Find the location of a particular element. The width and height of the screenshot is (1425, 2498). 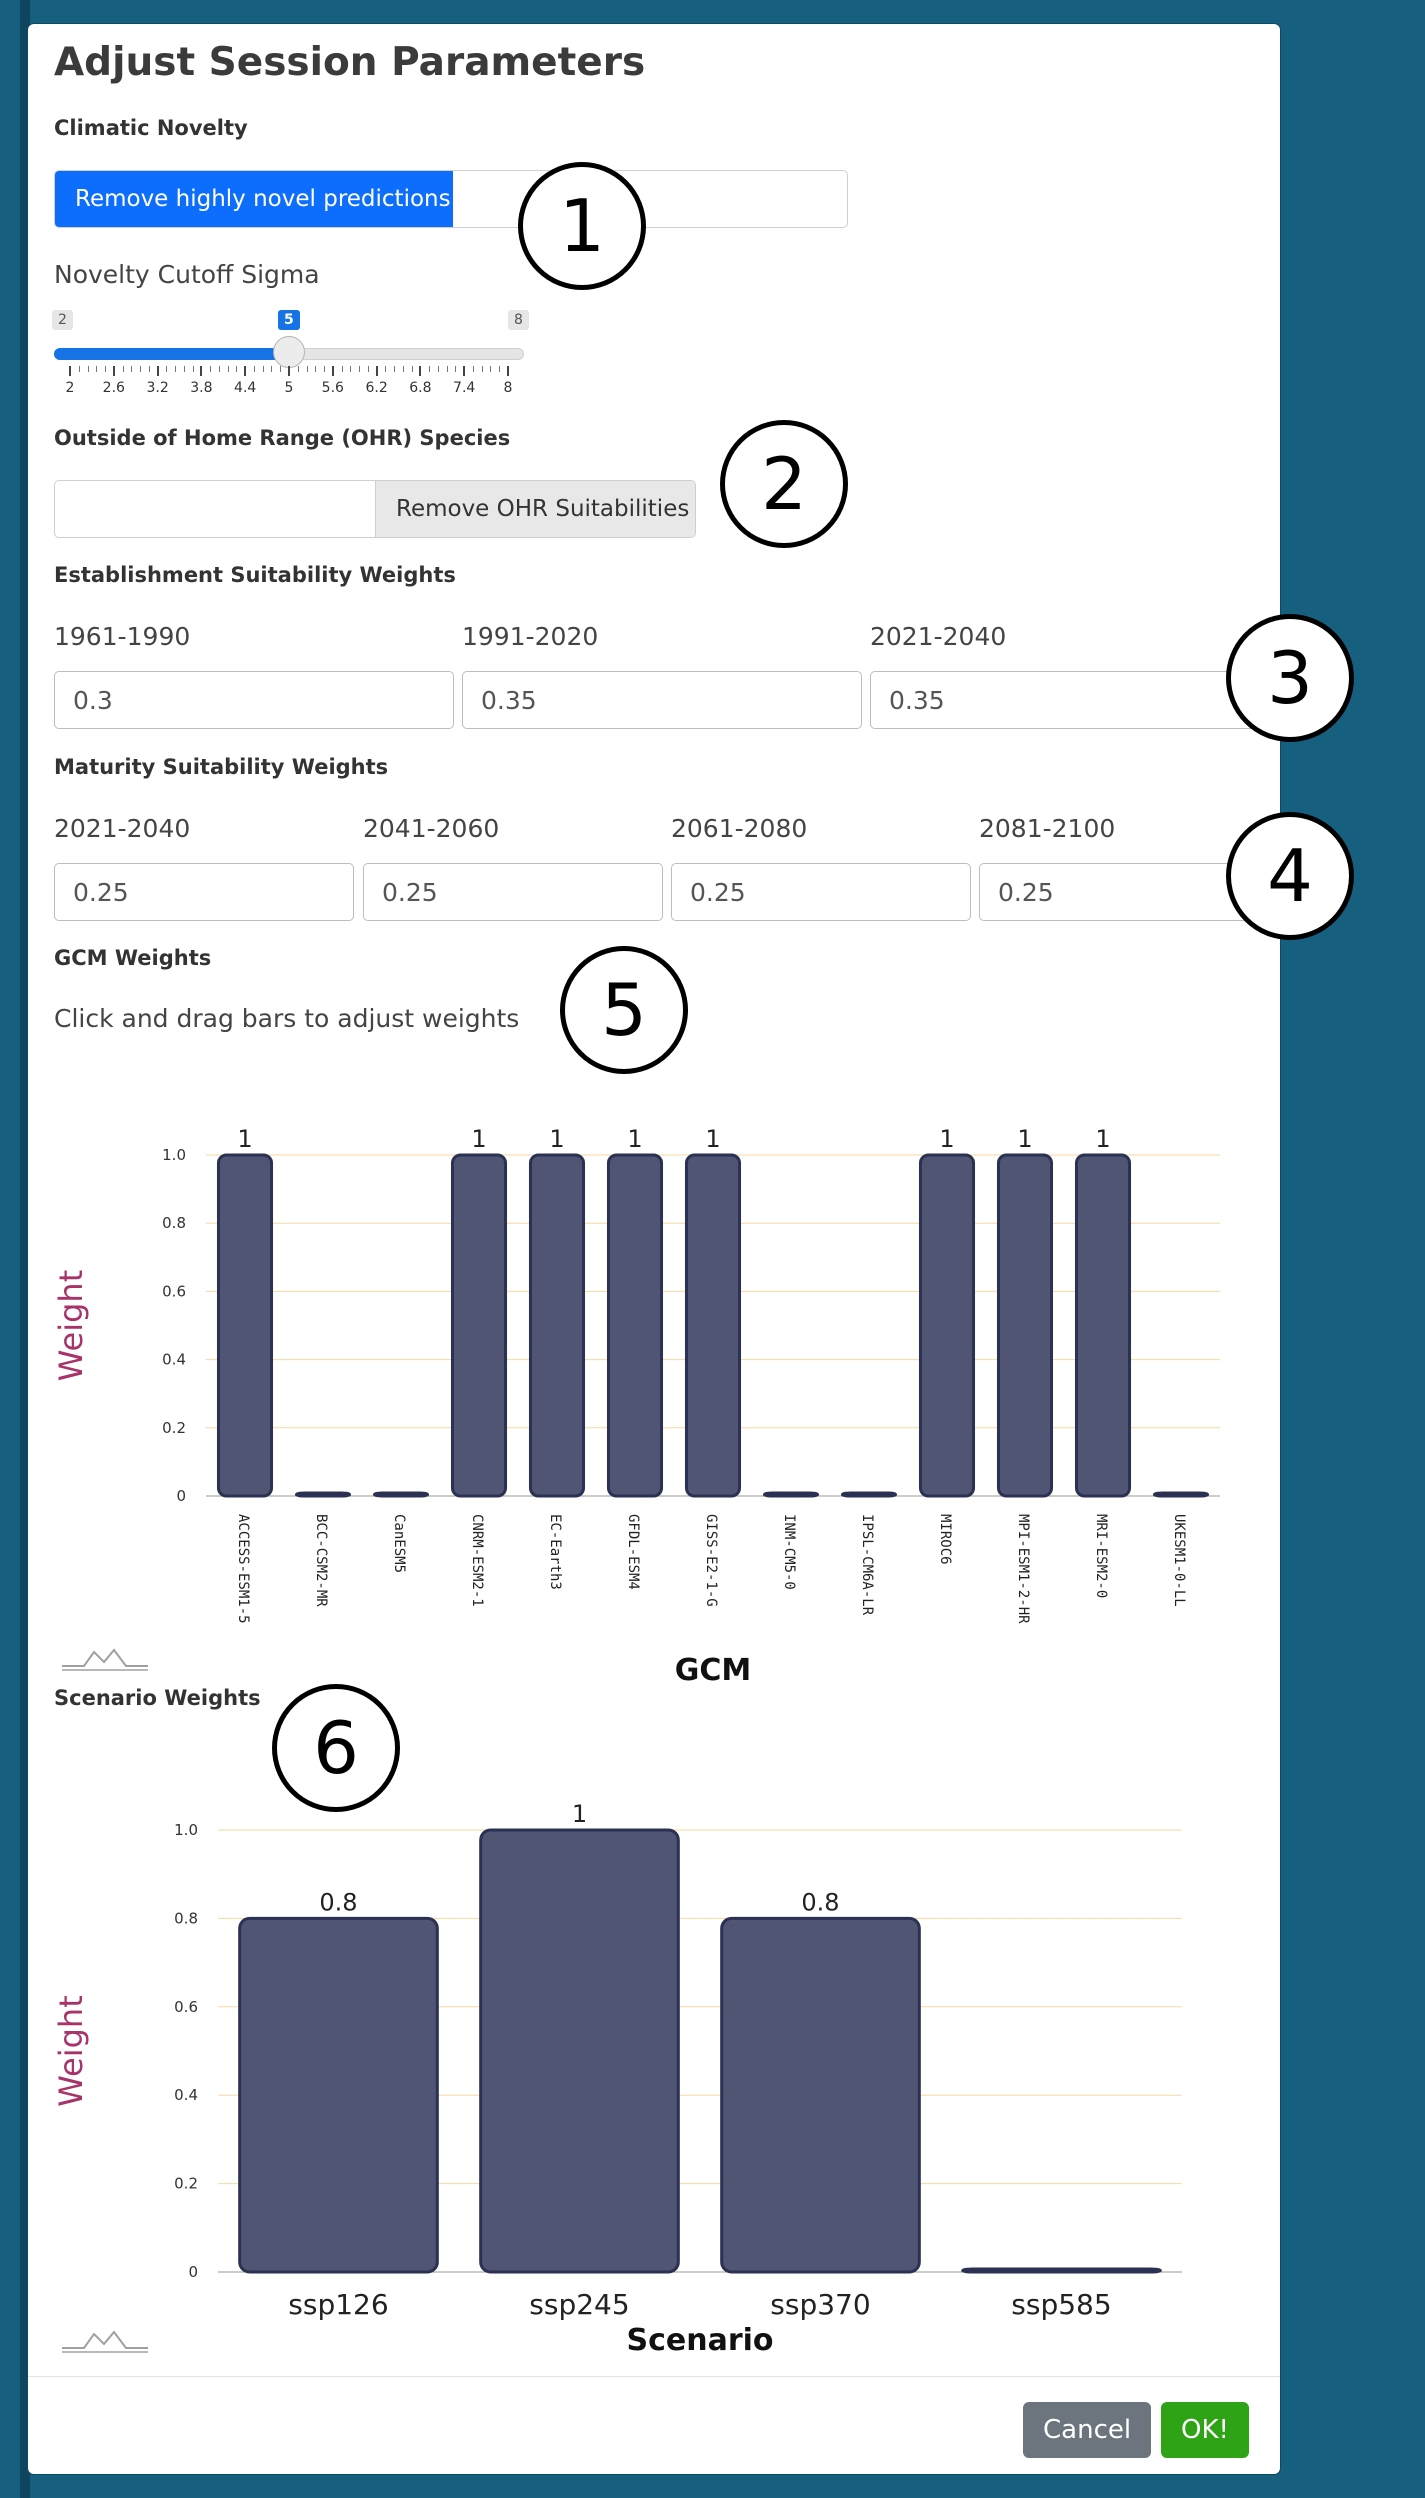

mat-period-3: 2061-2080 is located at coordinates (739, 828).